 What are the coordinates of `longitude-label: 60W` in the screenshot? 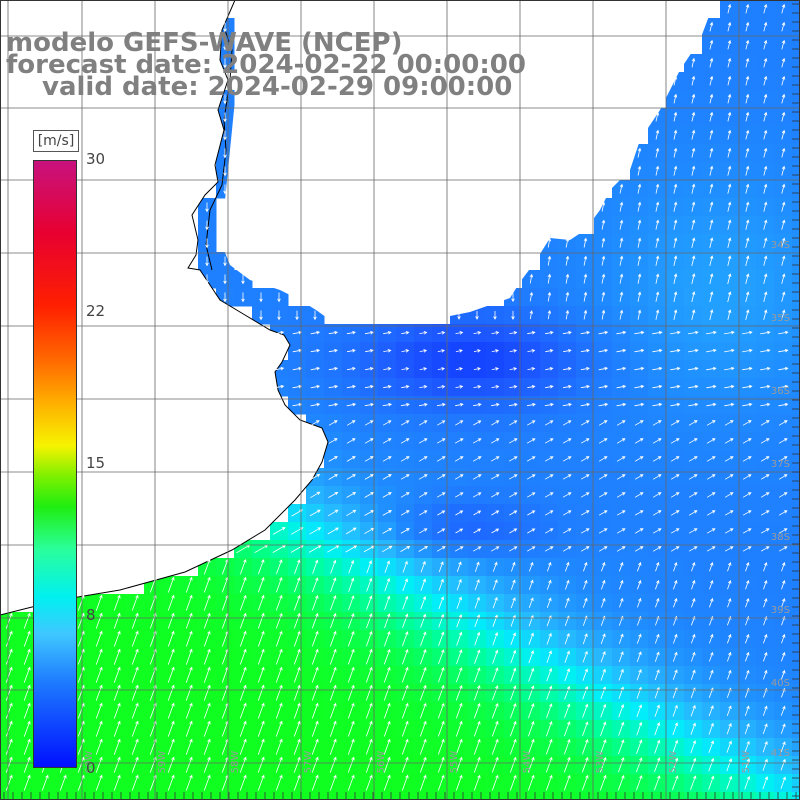 It's located at (89, 762).